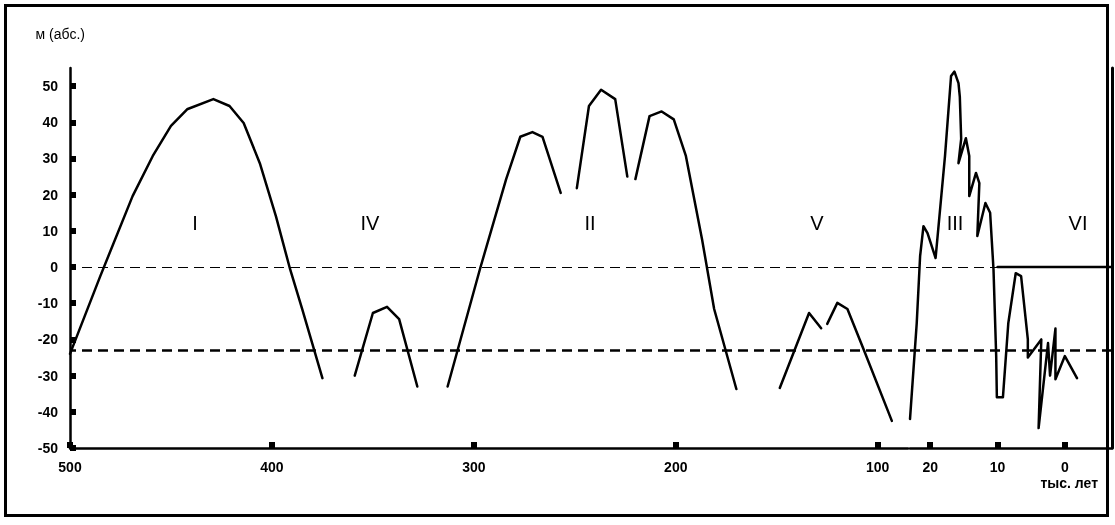 This screenshot has height=525, width=1115. Describe the element at coordinates (817, 223) in the screenshot. I see `annotation: V` at that location.